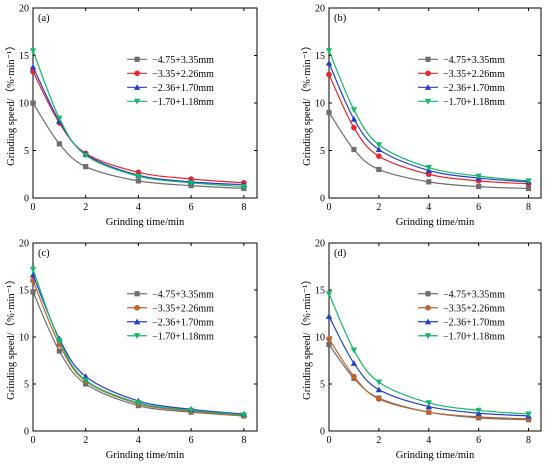  I want to click on panel-label: (a), so click(44, 18).